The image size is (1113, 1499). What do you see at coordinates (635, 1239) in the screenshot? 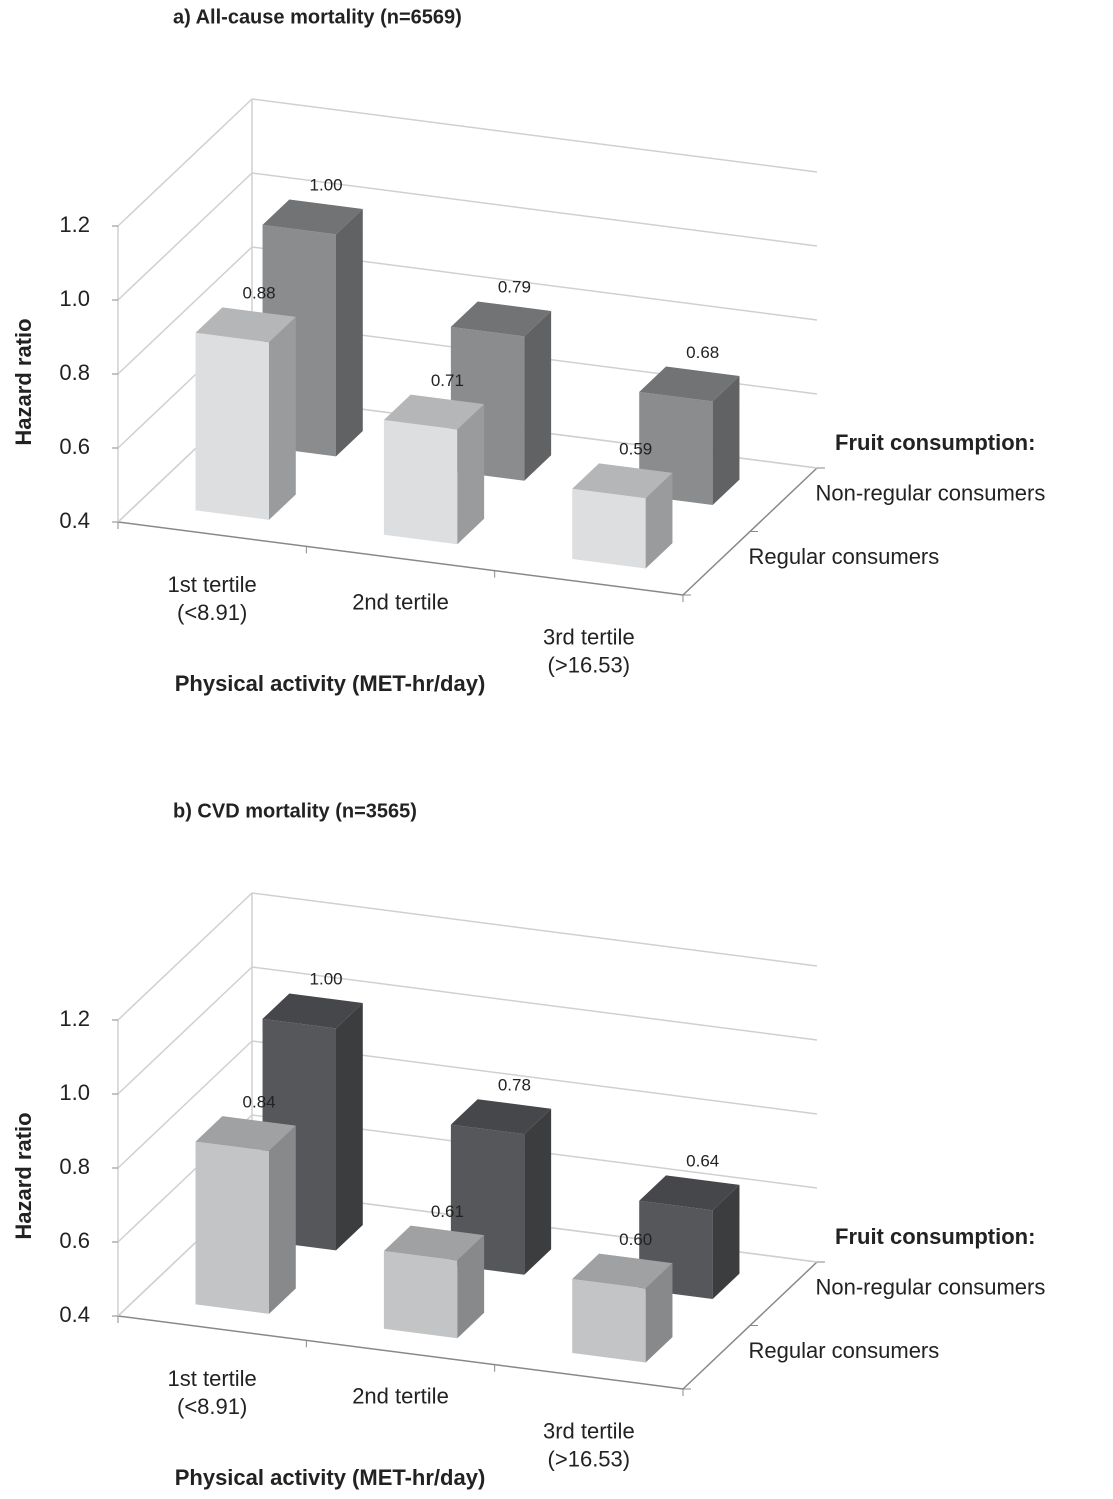
I see `value-label: 0.60` at bounding box center [635, 1239].